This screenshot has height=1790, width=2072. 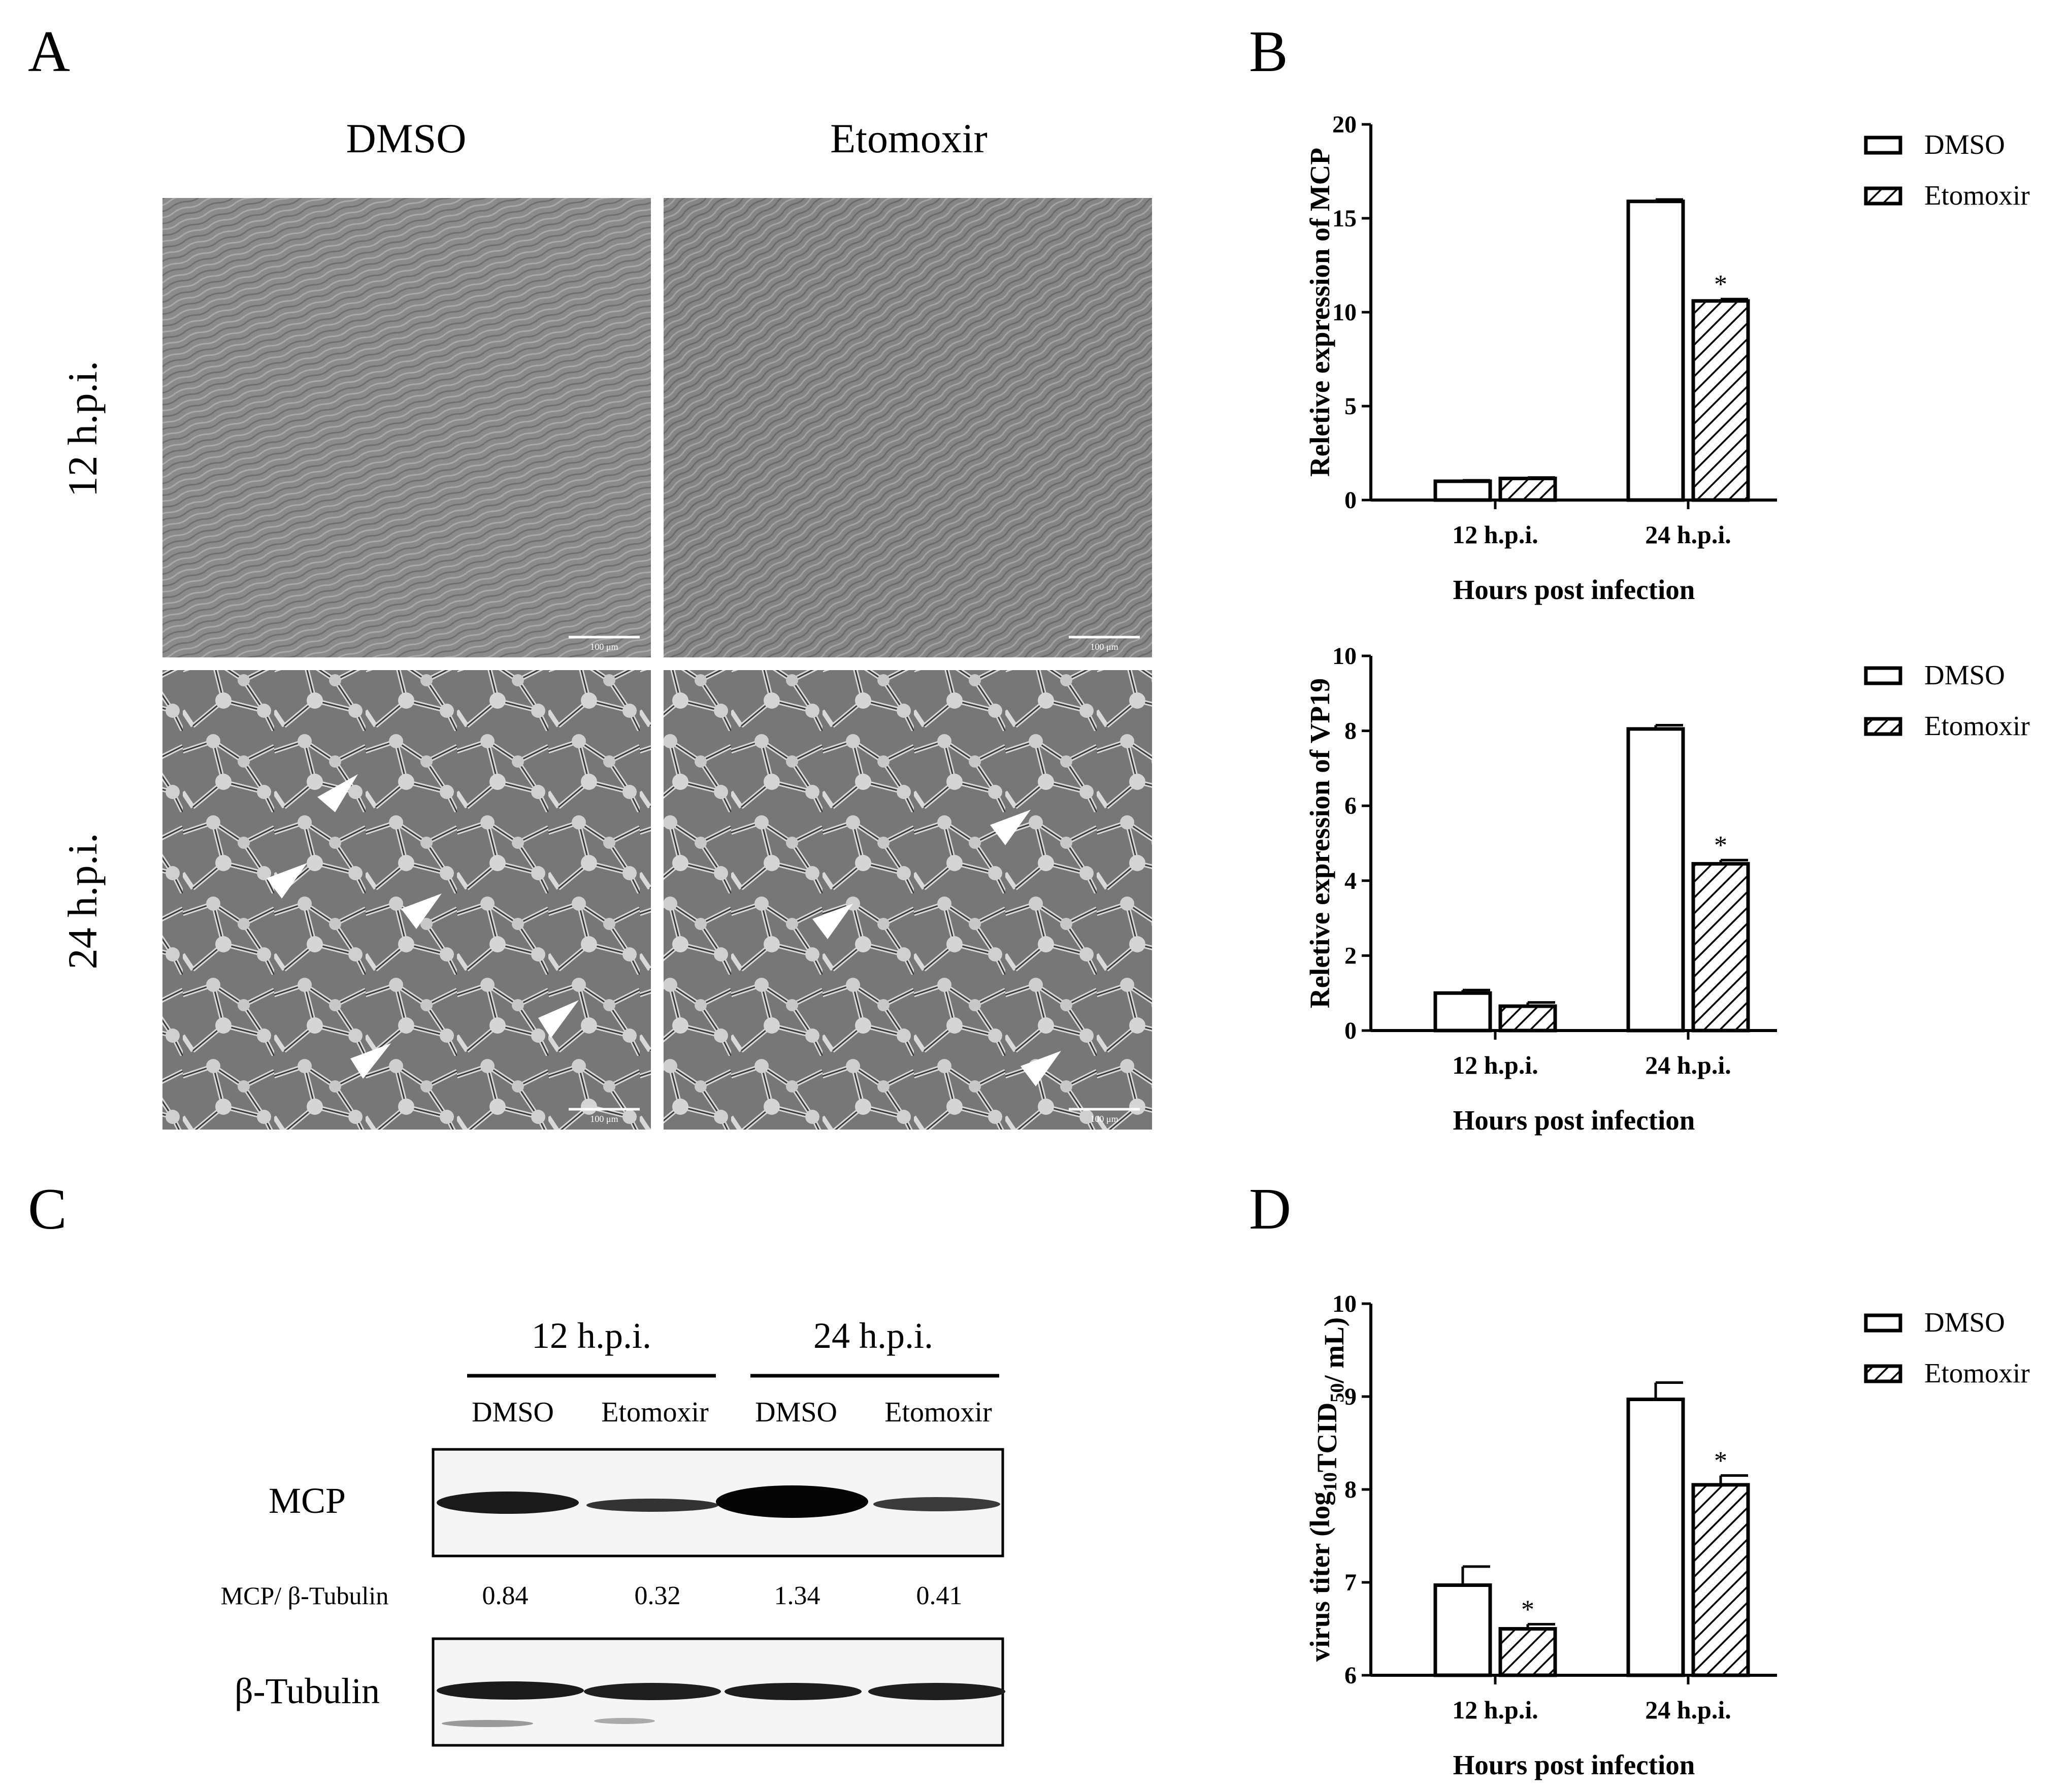 I want to click on y-tick-label: 2, so click(x=1350, y=955).